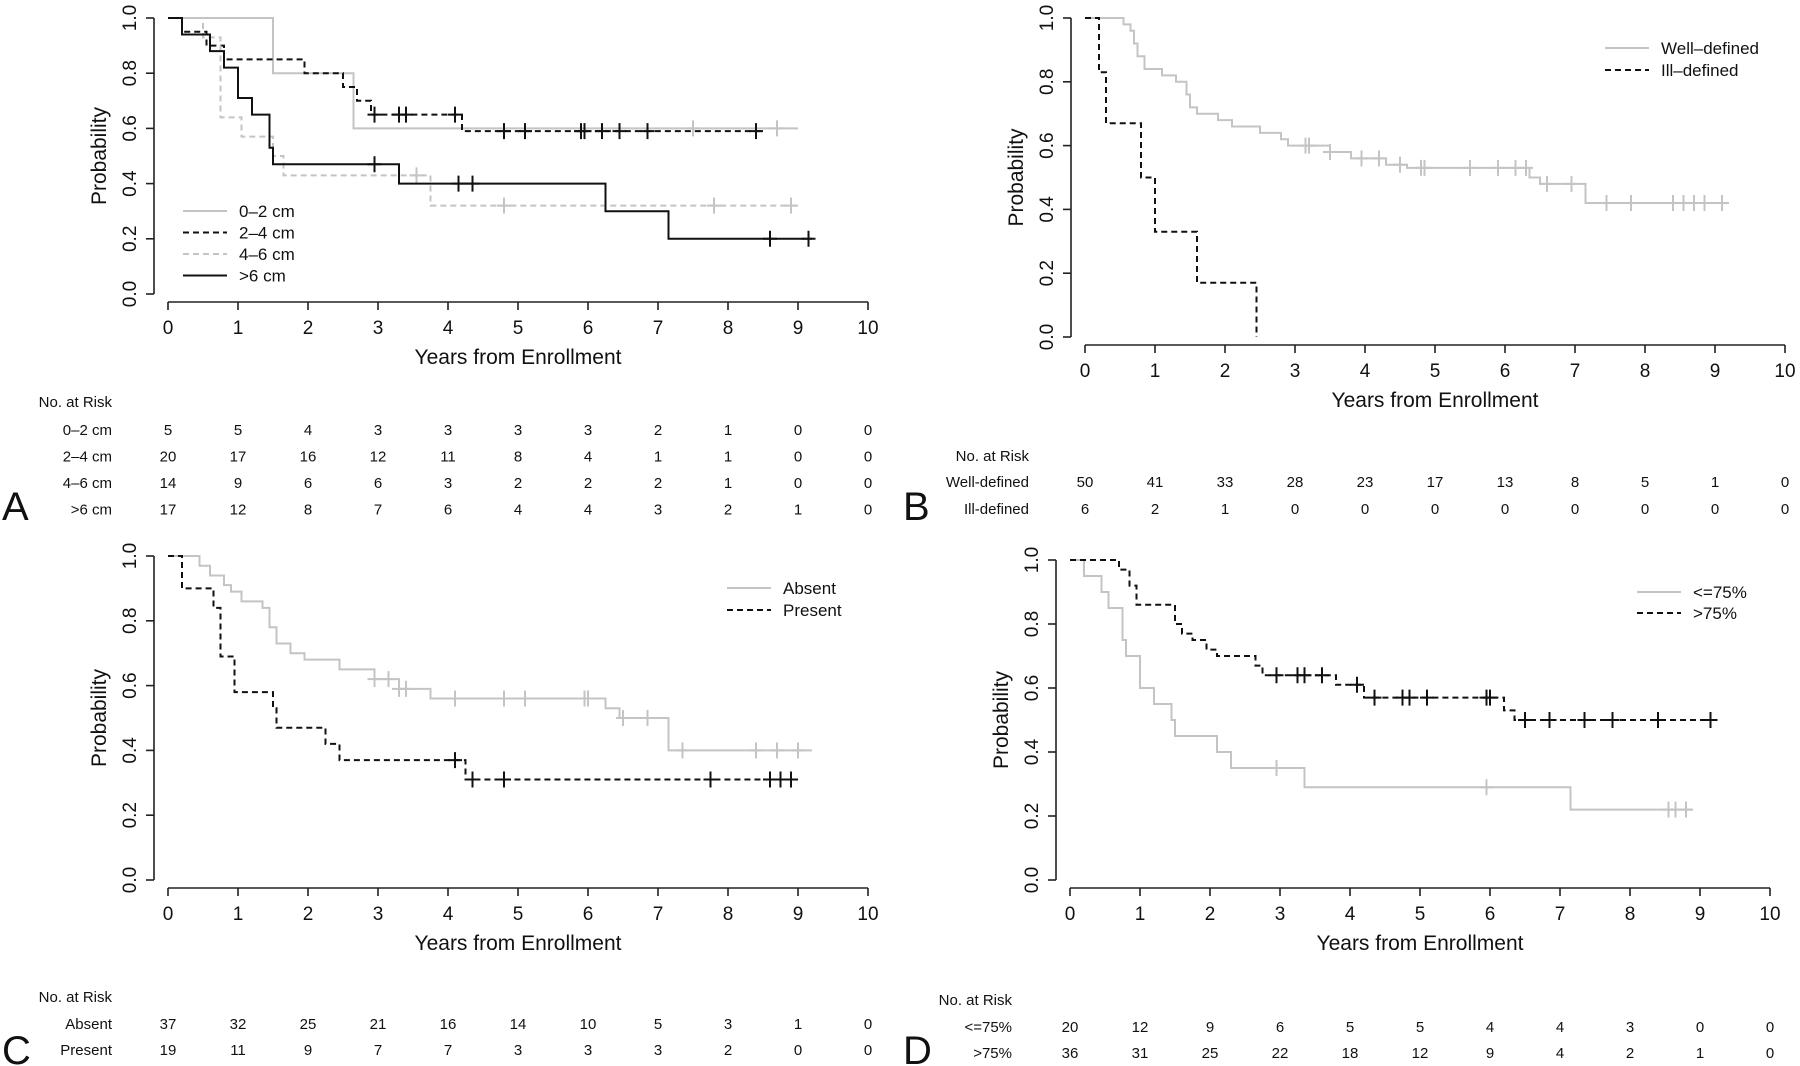 Image resolution: width=1800 pixels, height=1066 pixels. Describe the element at coordinates (809, 588) in the screenshot. I see `panel-c-legend-label-absent: Absent` at that location.